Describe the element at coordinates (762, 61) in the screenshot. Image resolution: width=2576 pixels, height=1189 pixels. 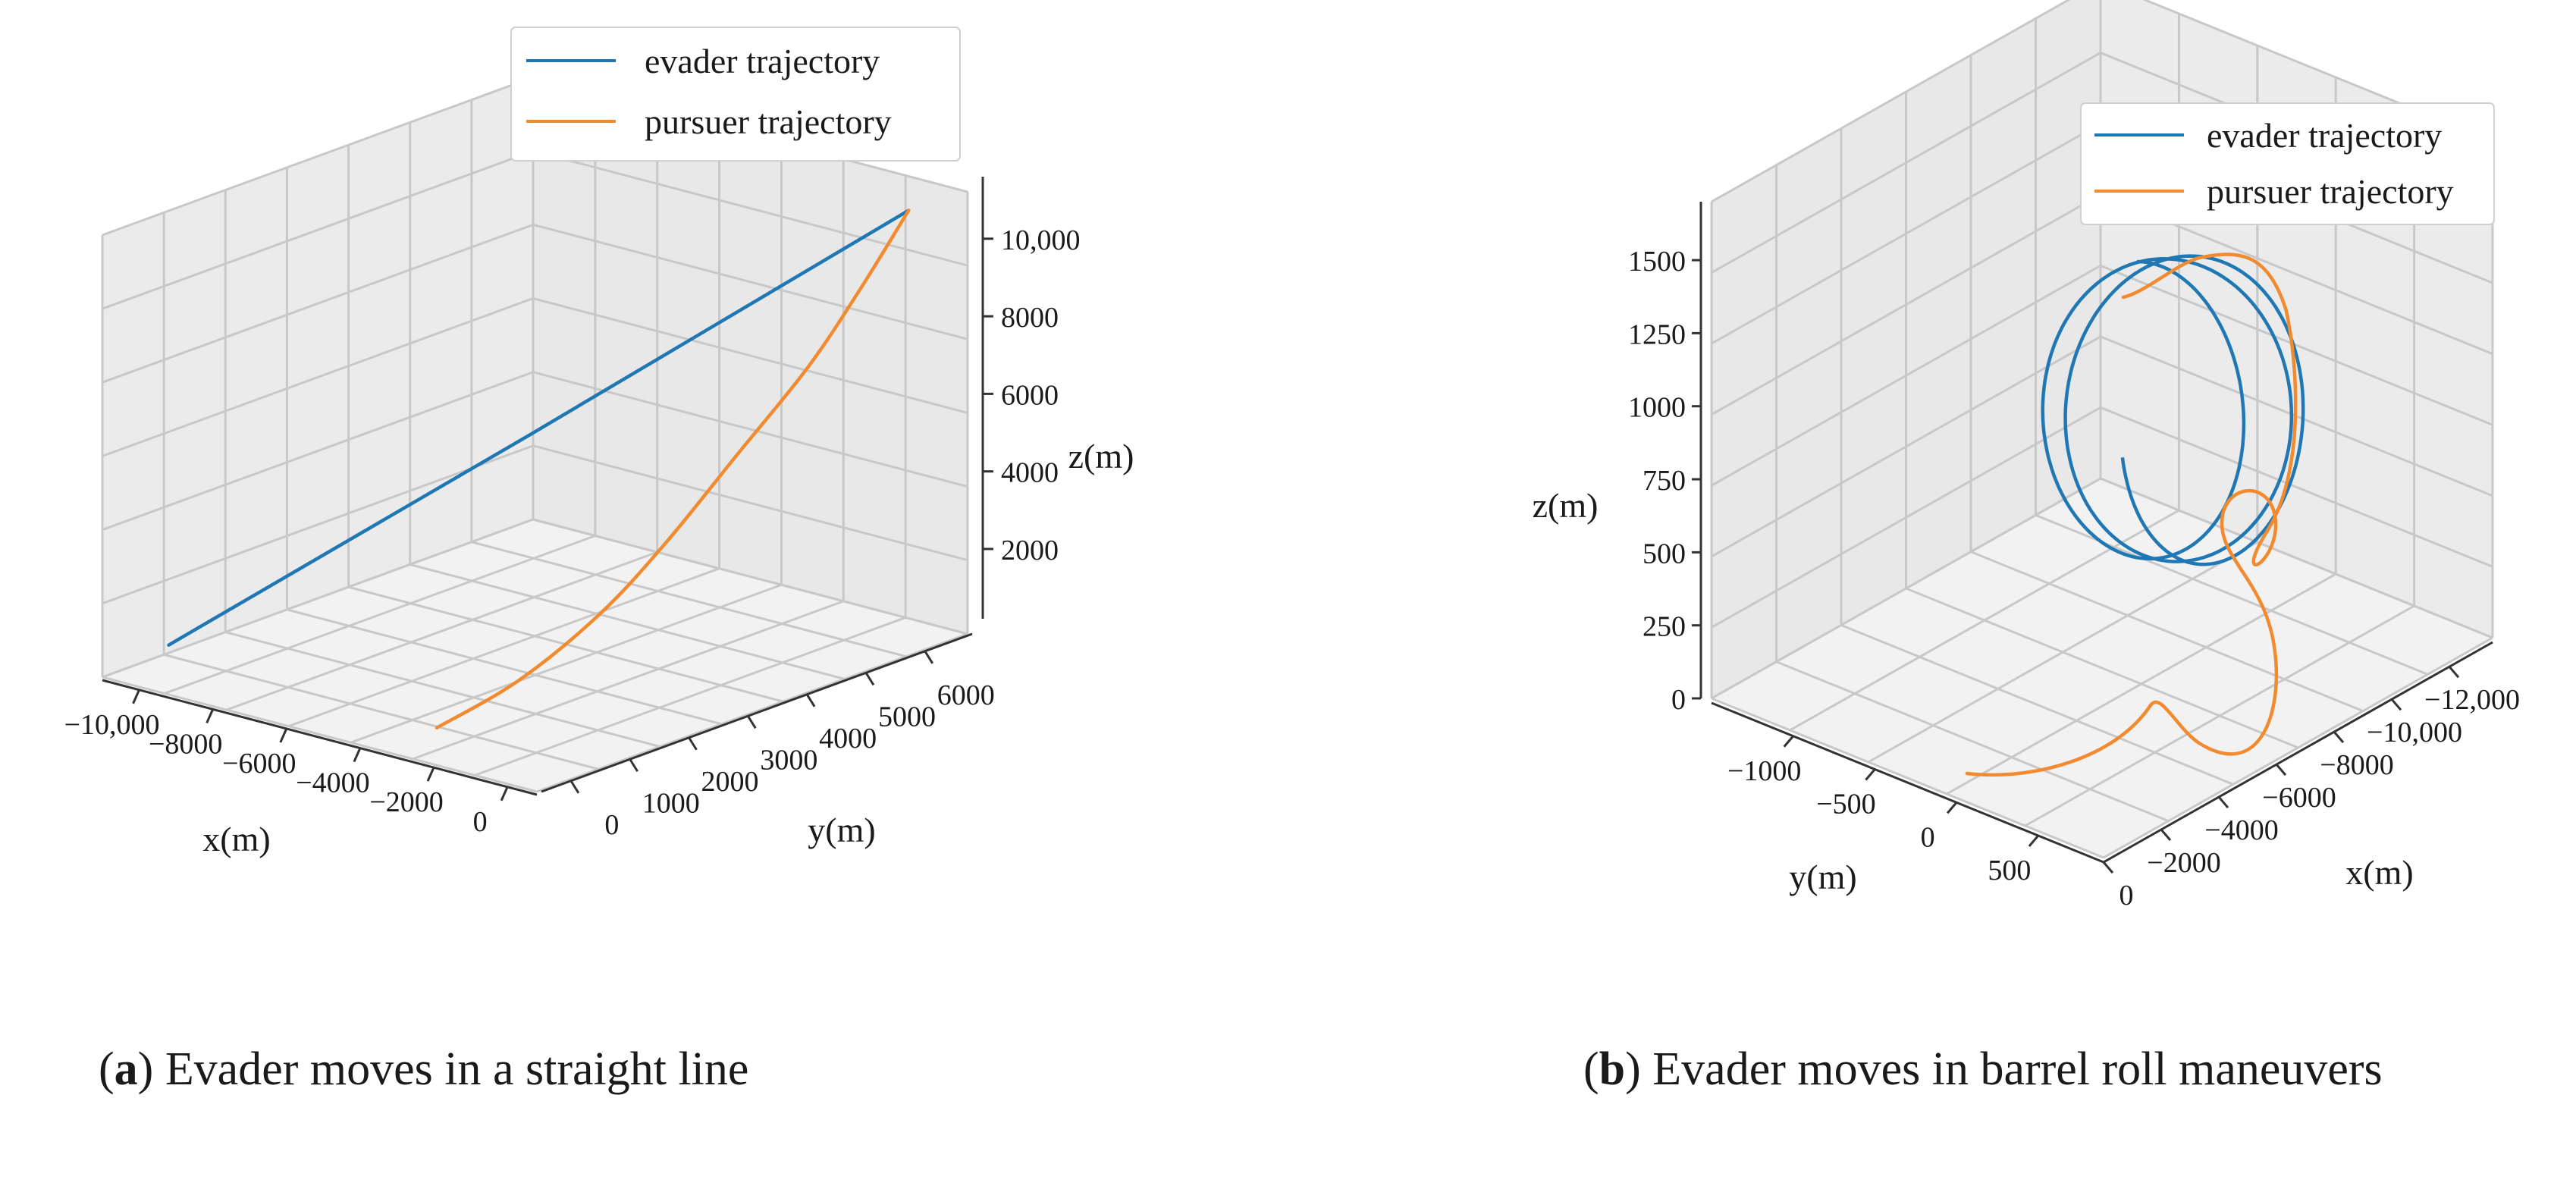
I see `chart-a-legend-evader-label: evader trajectory` at that location.